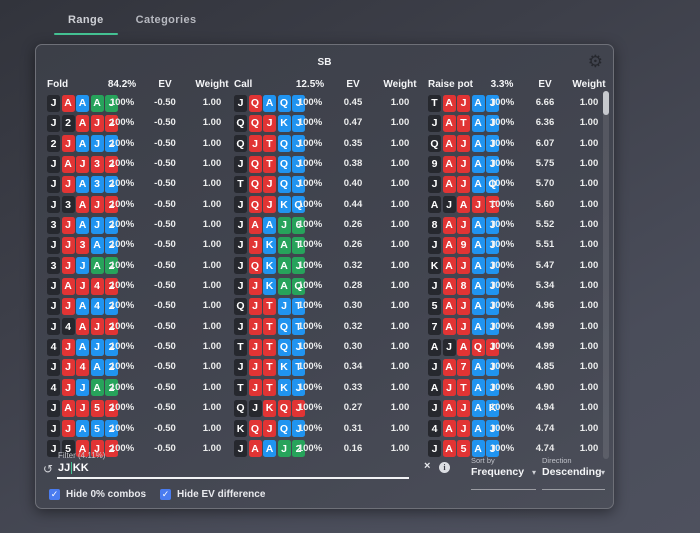 The width and height of the screenshot is (700, 533). I want to click on card-2d: 2, so click(111, 347).